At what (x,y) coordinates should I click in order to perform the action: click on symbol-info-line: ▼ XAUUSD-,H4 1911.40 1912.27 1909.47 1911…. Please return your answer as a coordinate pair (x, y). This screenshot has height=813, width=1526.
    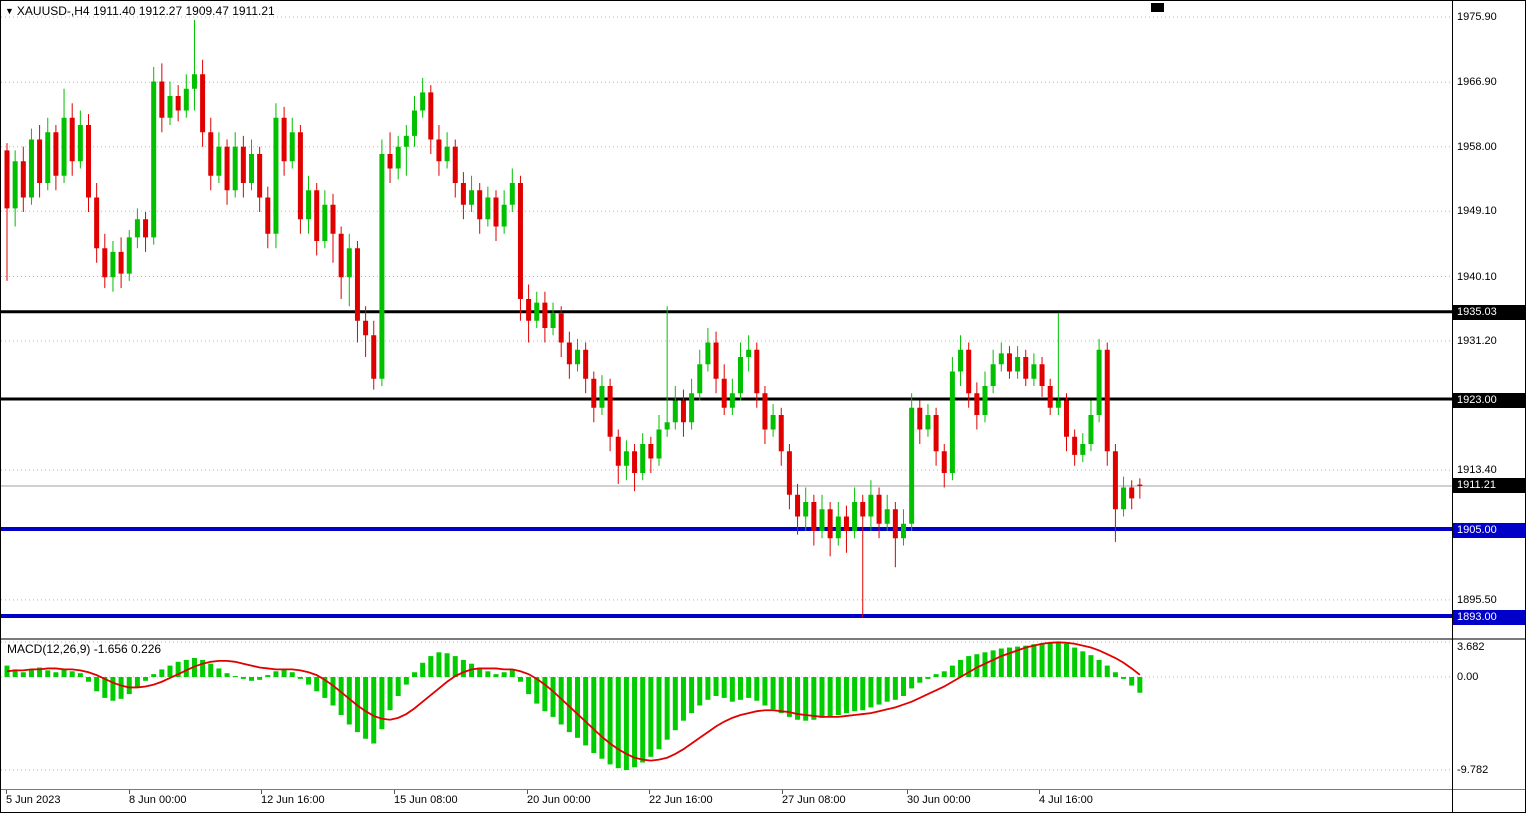
    Looking at the image, I should click on (140, 11).